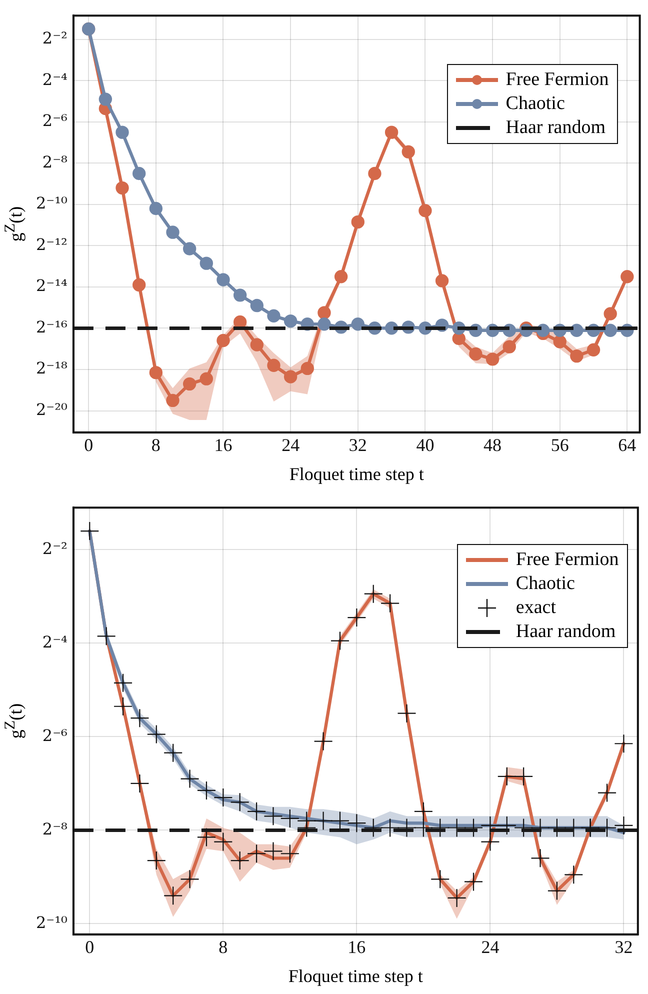  Describe the element at coordinates (559, 444) in the screenshot. I see `x-tick-label: 56` at that location.